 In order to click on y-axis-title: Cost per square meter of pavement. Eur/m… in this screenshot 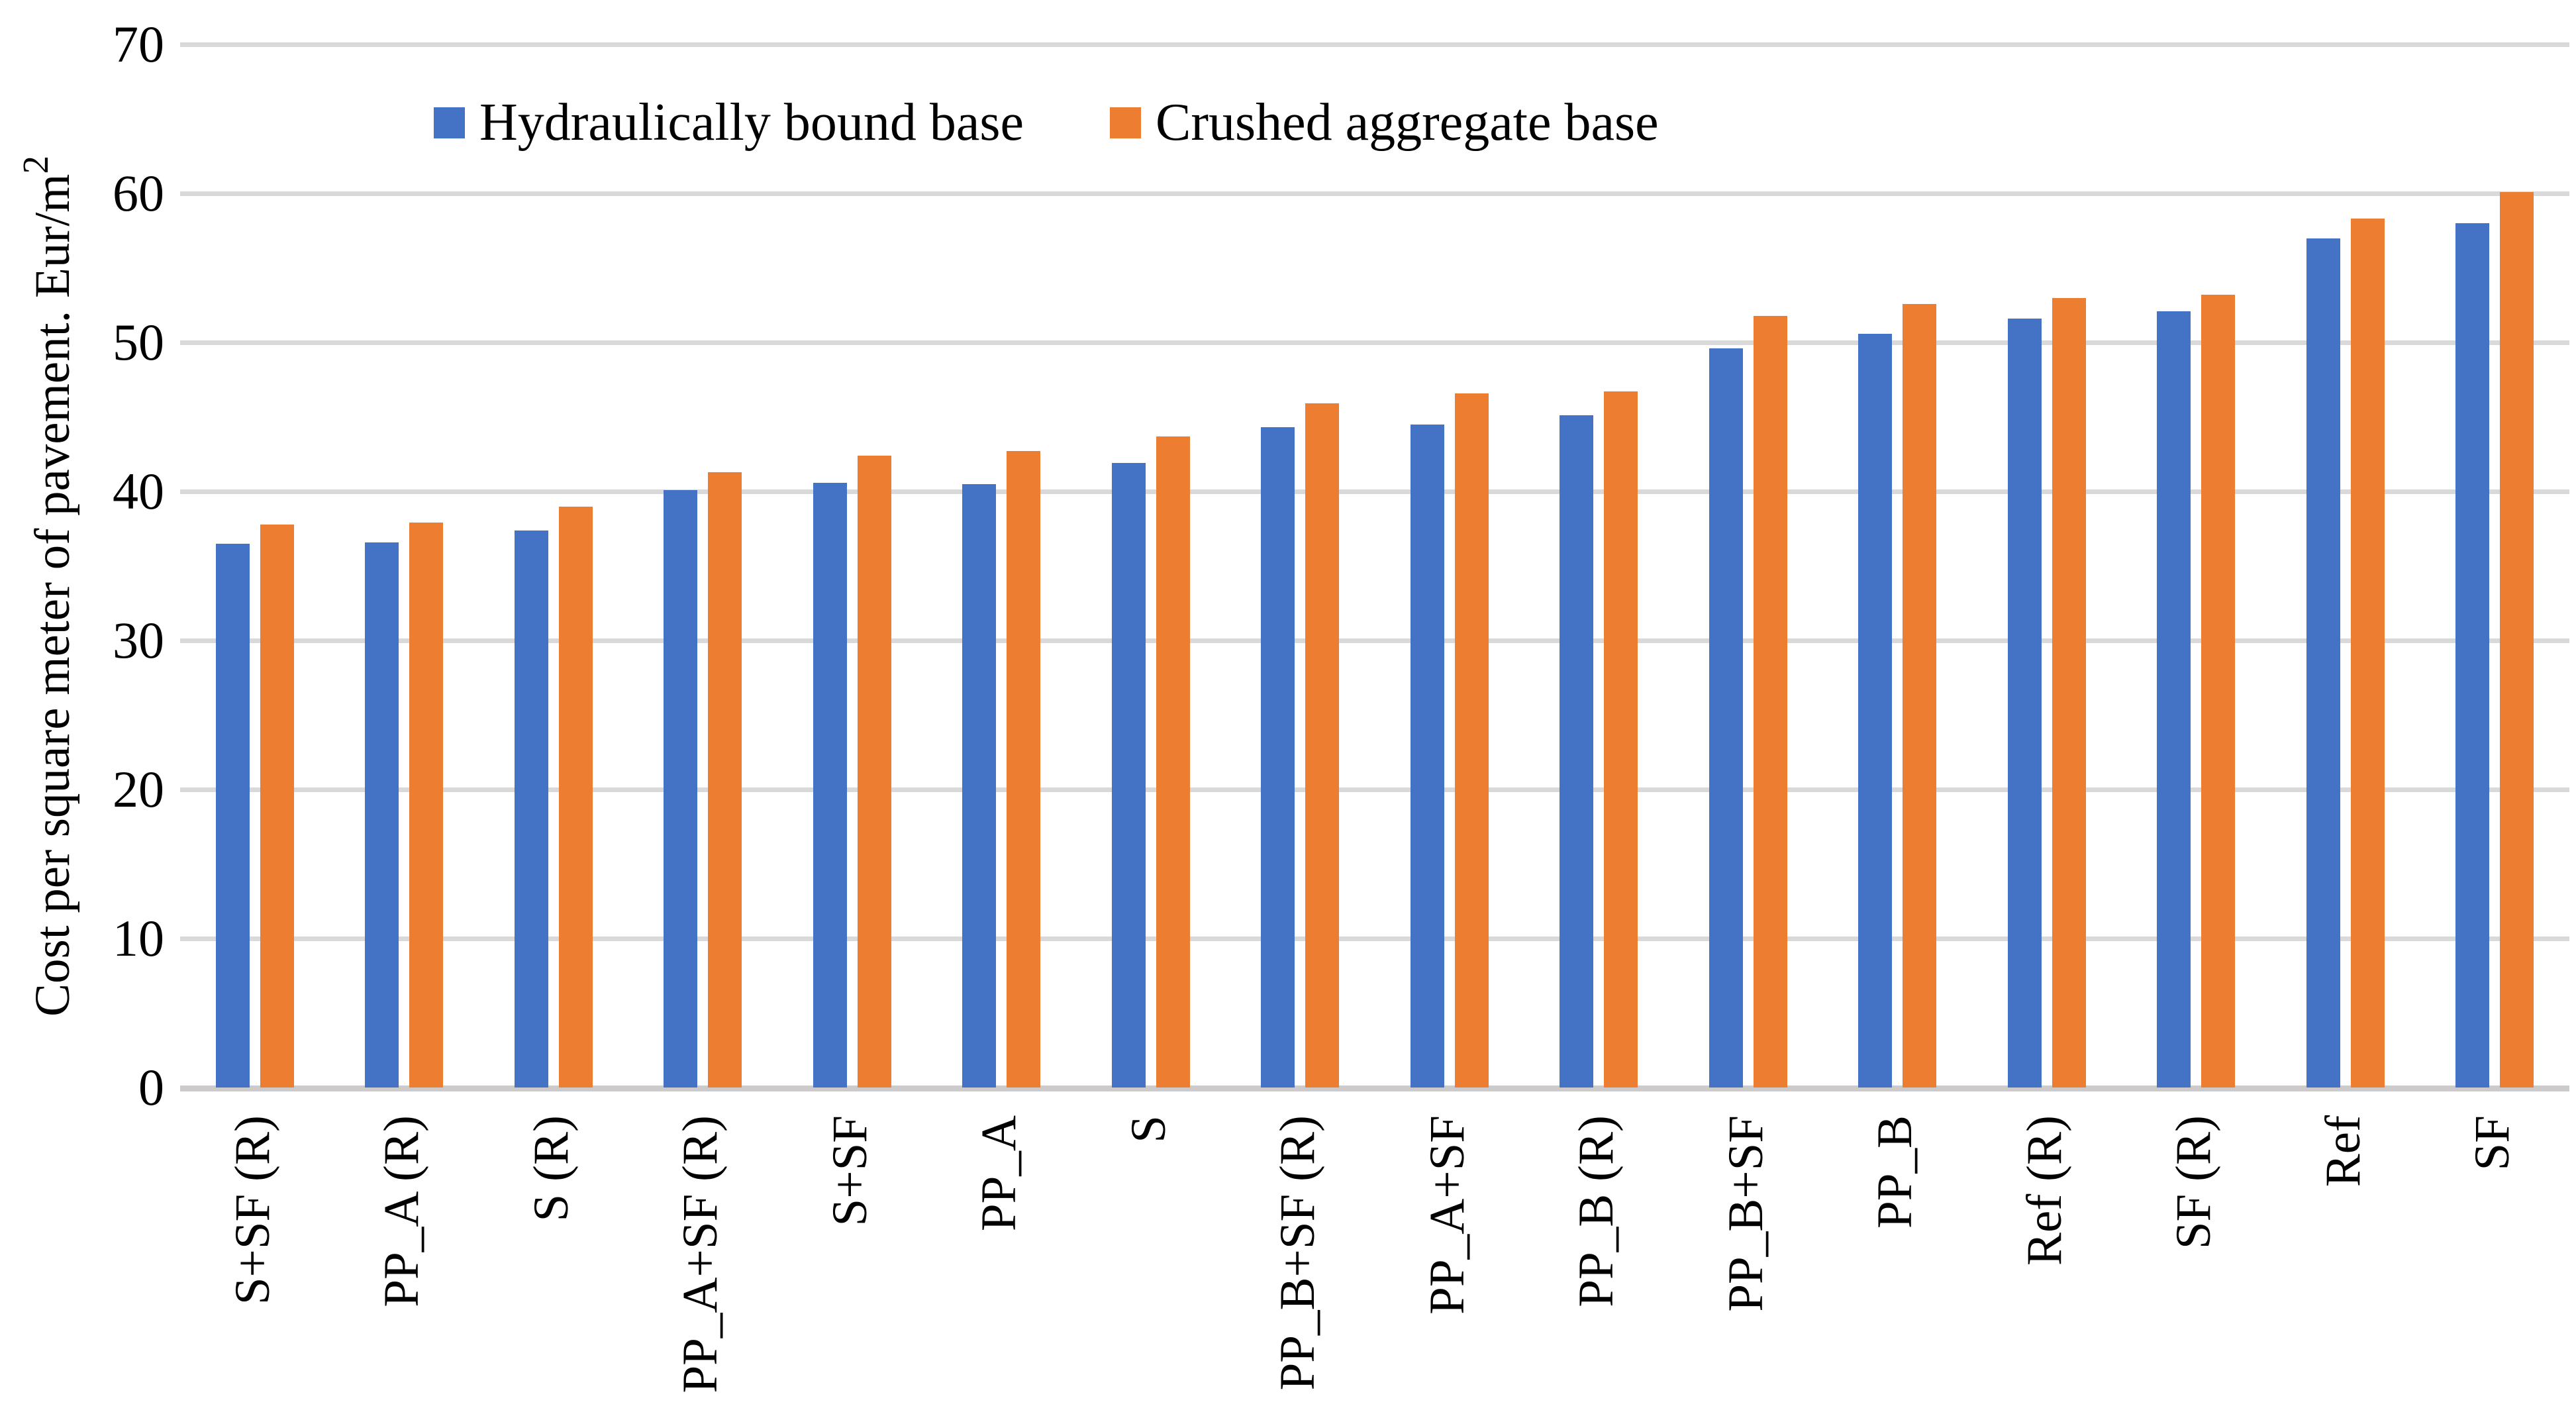, I will do `click(47, 586)`.